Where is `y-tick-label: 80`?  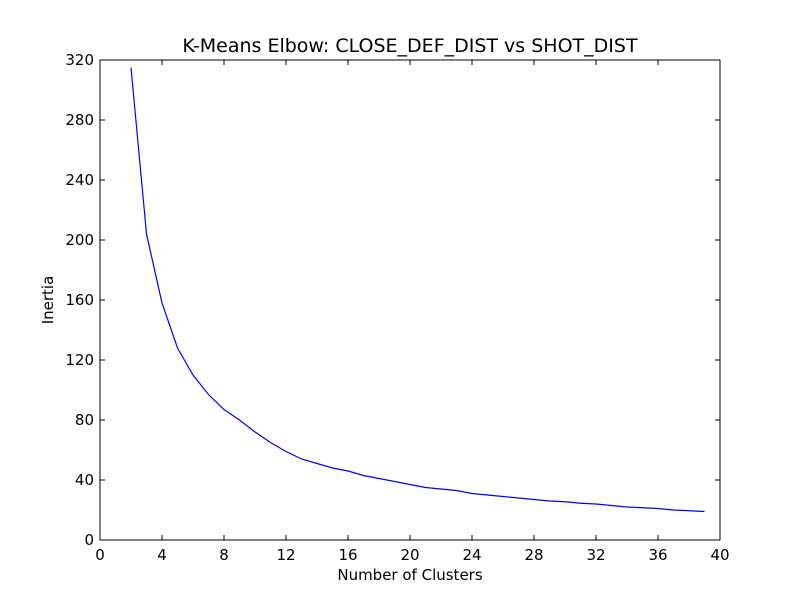
y-tick-label: 80 is located at coordinates (84, 420).